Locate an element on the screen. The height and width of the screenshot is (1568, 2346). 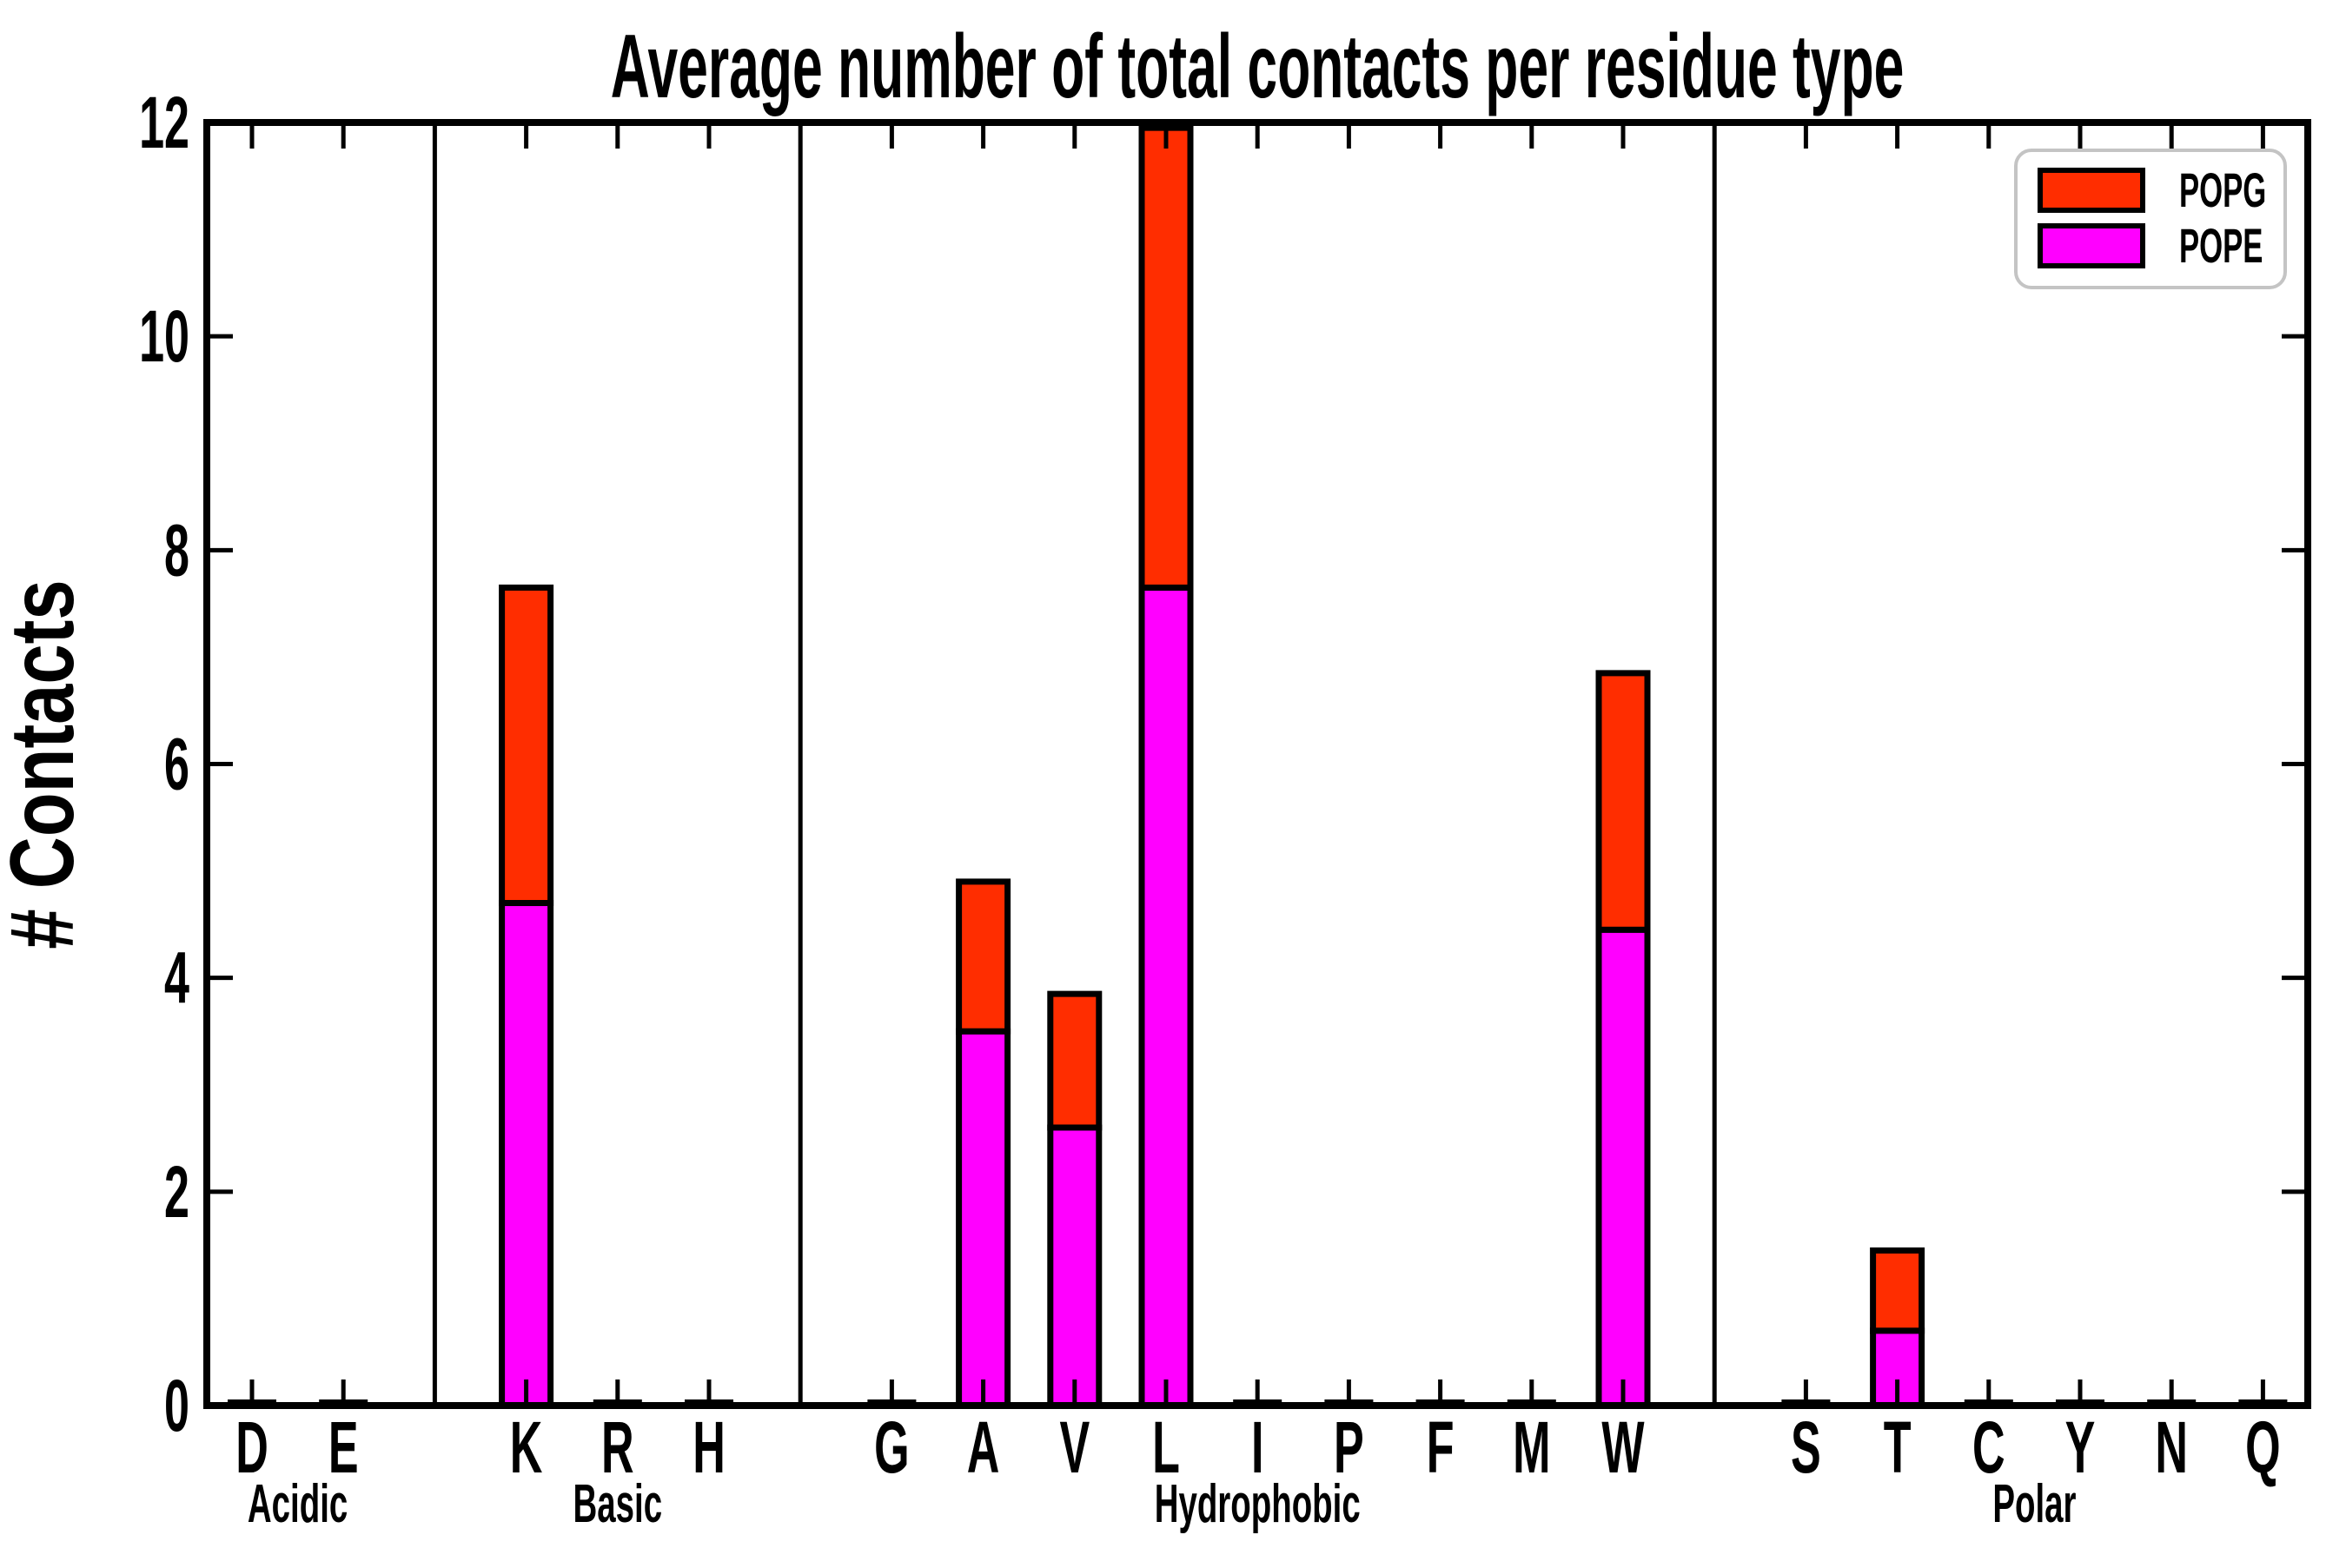
xtick-label-S: S is located at coordinates (1806, 1447).